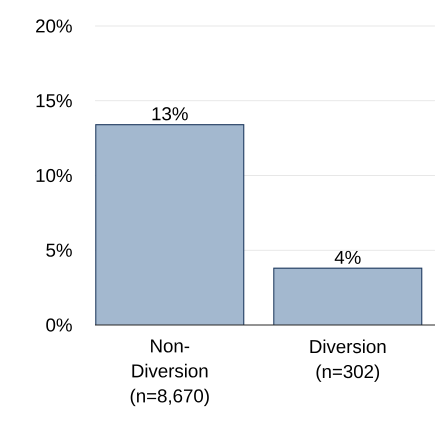 The image size is (435, 434). Describe the element at coordinates (169, 372) in the screenshot. I see `x-tick-label: Non-Diversion (n=8,670)` at that location.